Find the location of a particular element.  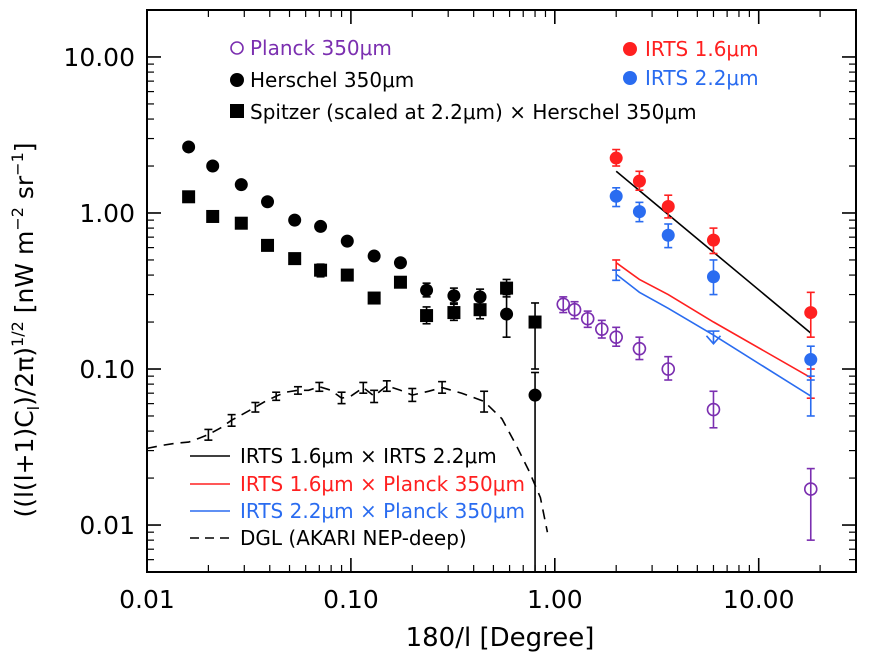

x-tick-label: 0.10 is located at coordinates (351, 599).